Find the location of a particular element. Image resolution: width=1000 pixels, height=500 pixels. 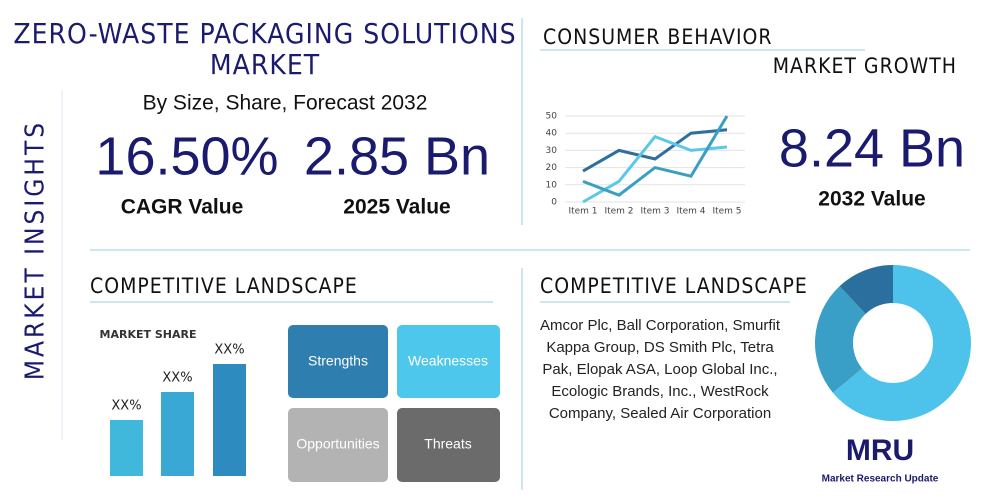

stat-label: 2032 Value is located at coordinates (871, 199).